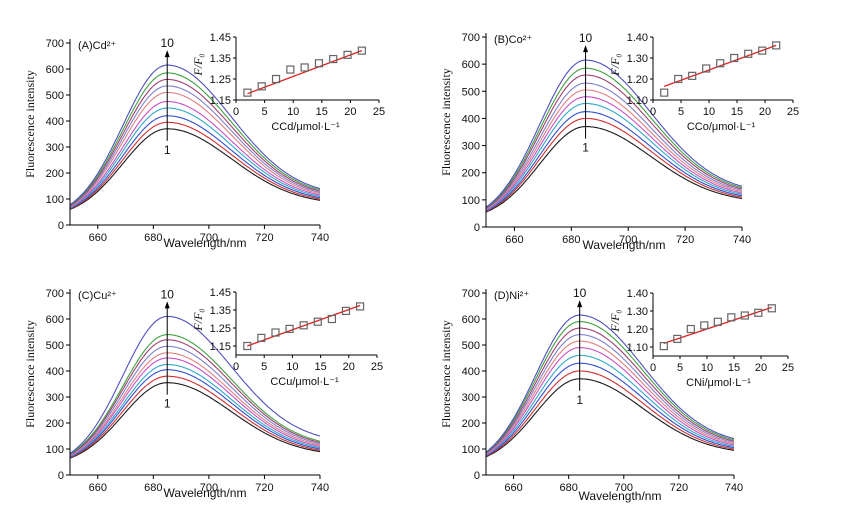 This screenshot has height=513, width=863. What do you see at coordinates (637, 80) in the screenshot?
I see `inset-y-tick-label: 1.20` at bounding box center [637, 80].